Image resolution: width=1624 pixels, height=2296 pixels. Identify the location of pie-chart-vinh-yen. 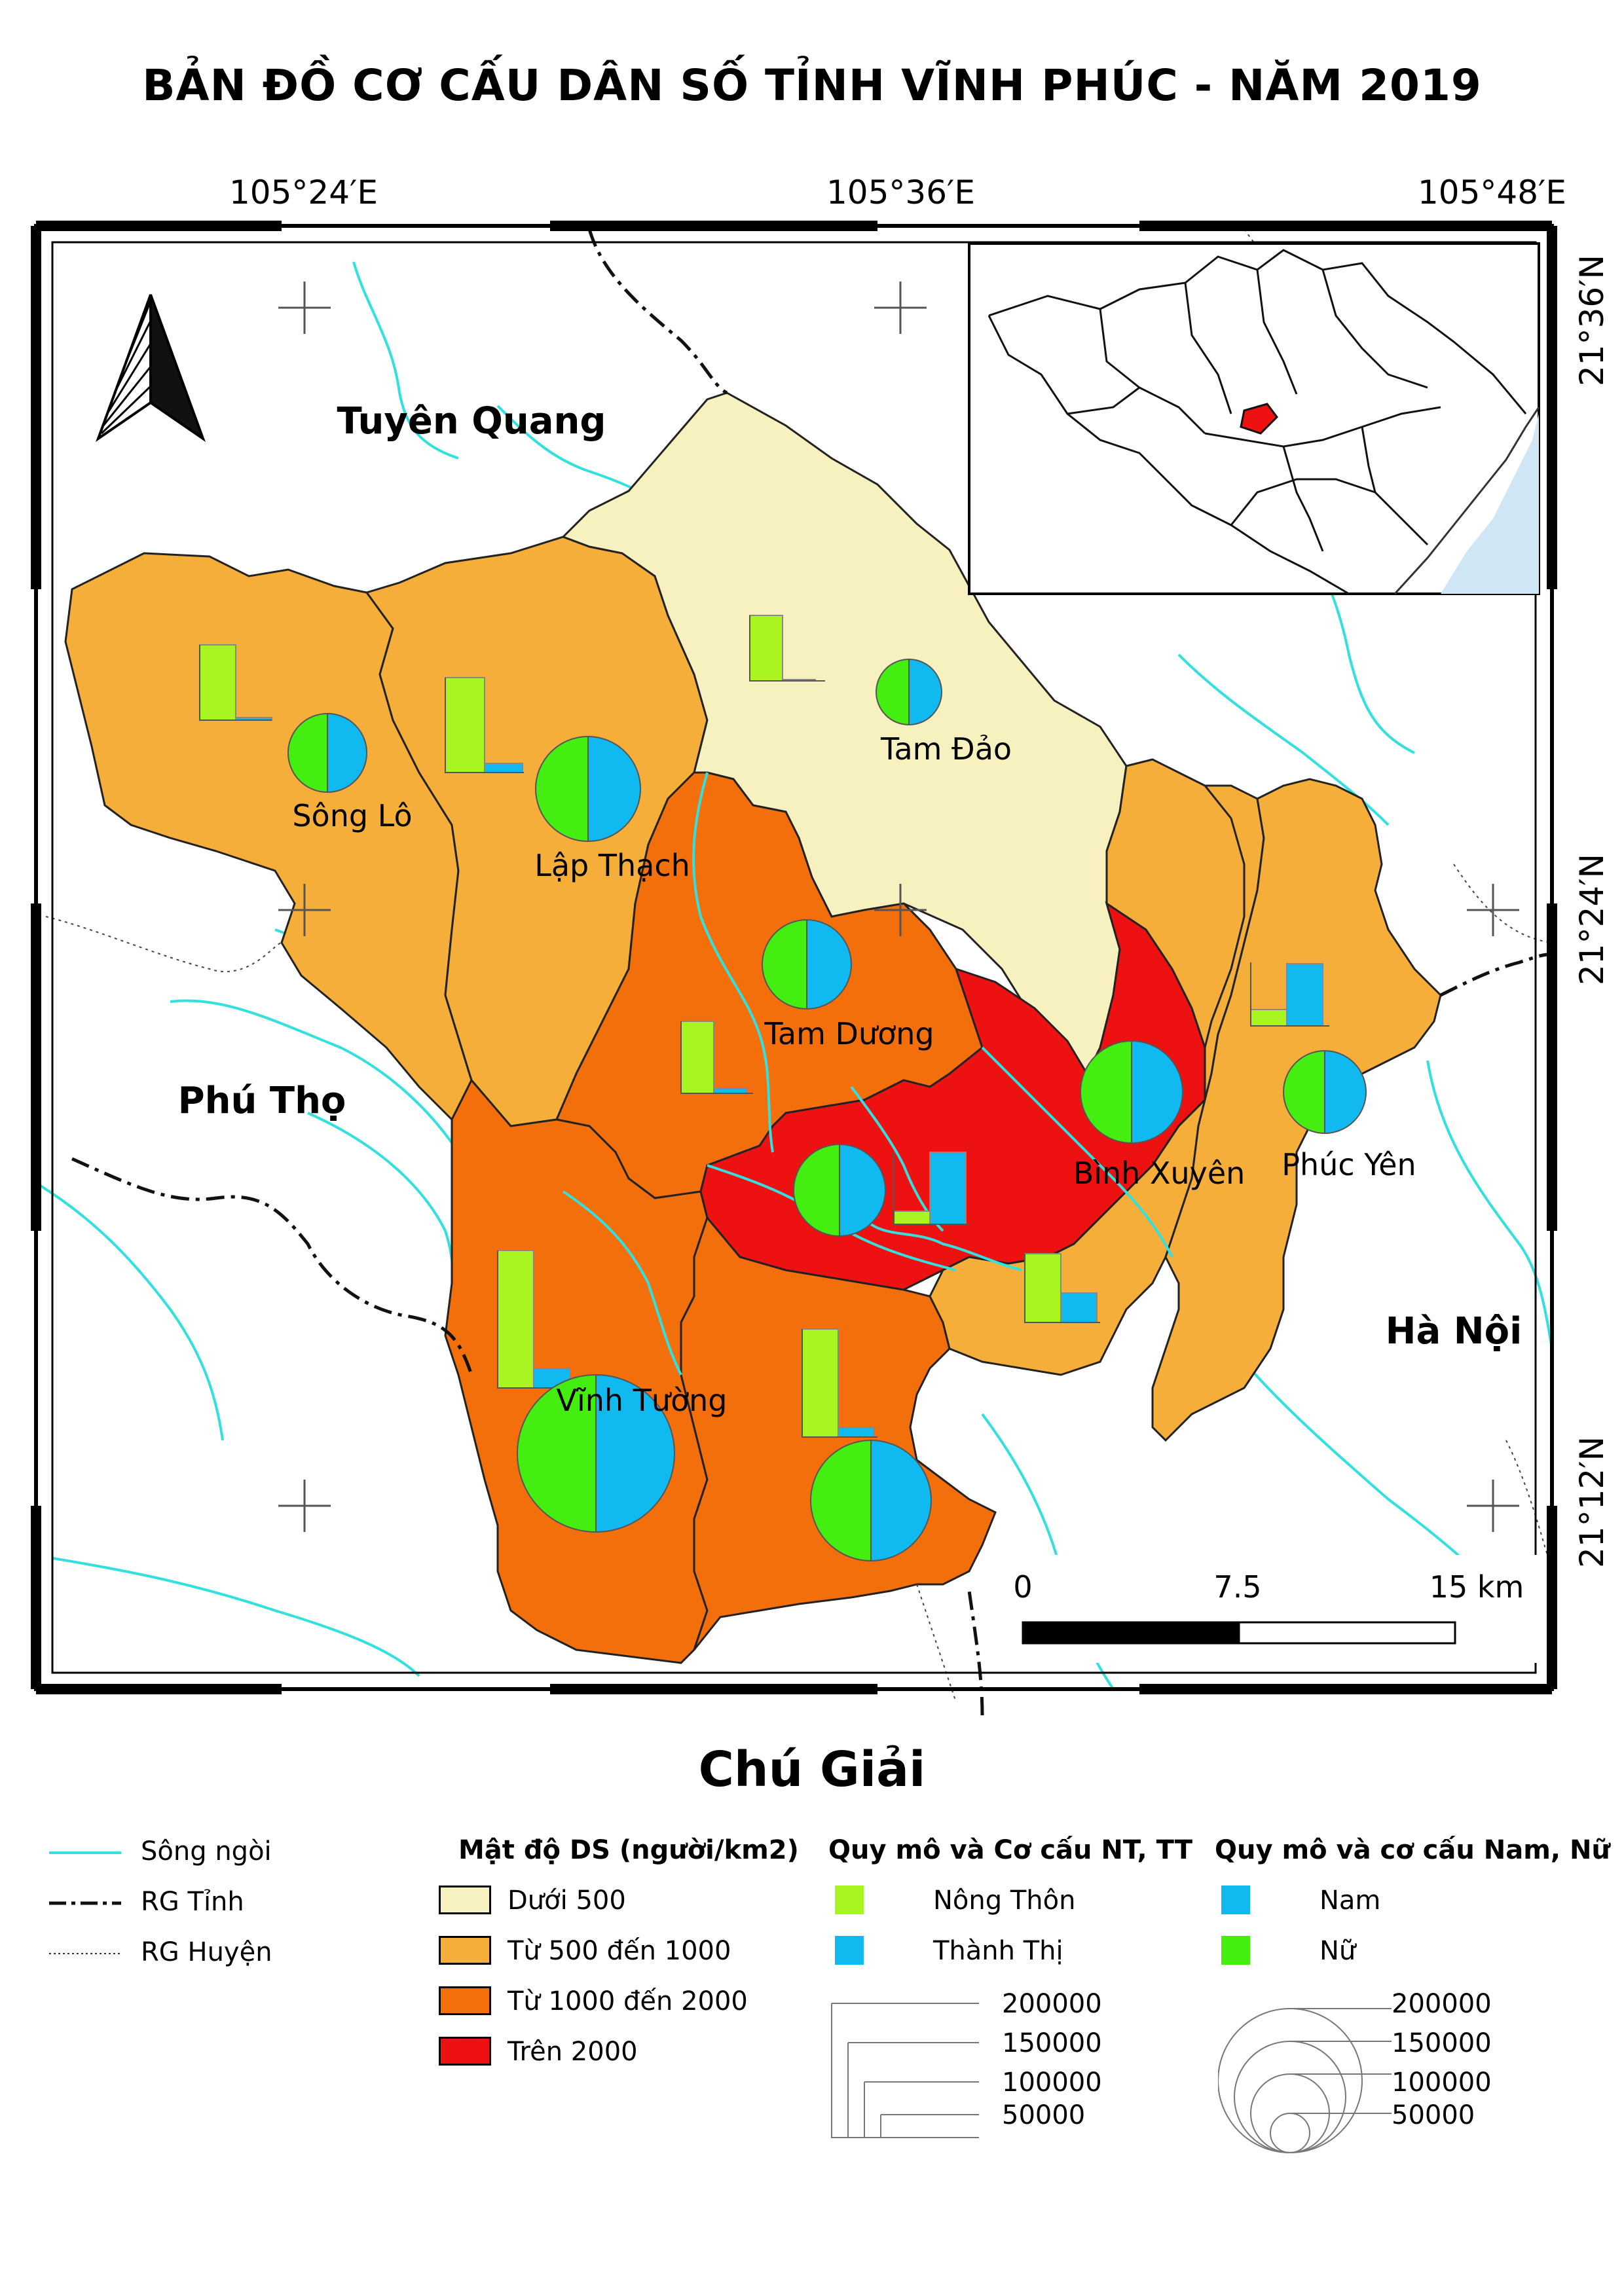
(839, 1190).